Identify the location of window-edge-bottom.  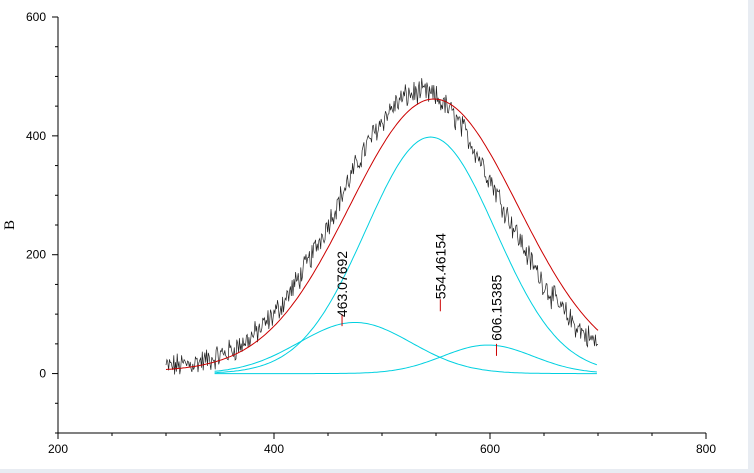
(377, 471).